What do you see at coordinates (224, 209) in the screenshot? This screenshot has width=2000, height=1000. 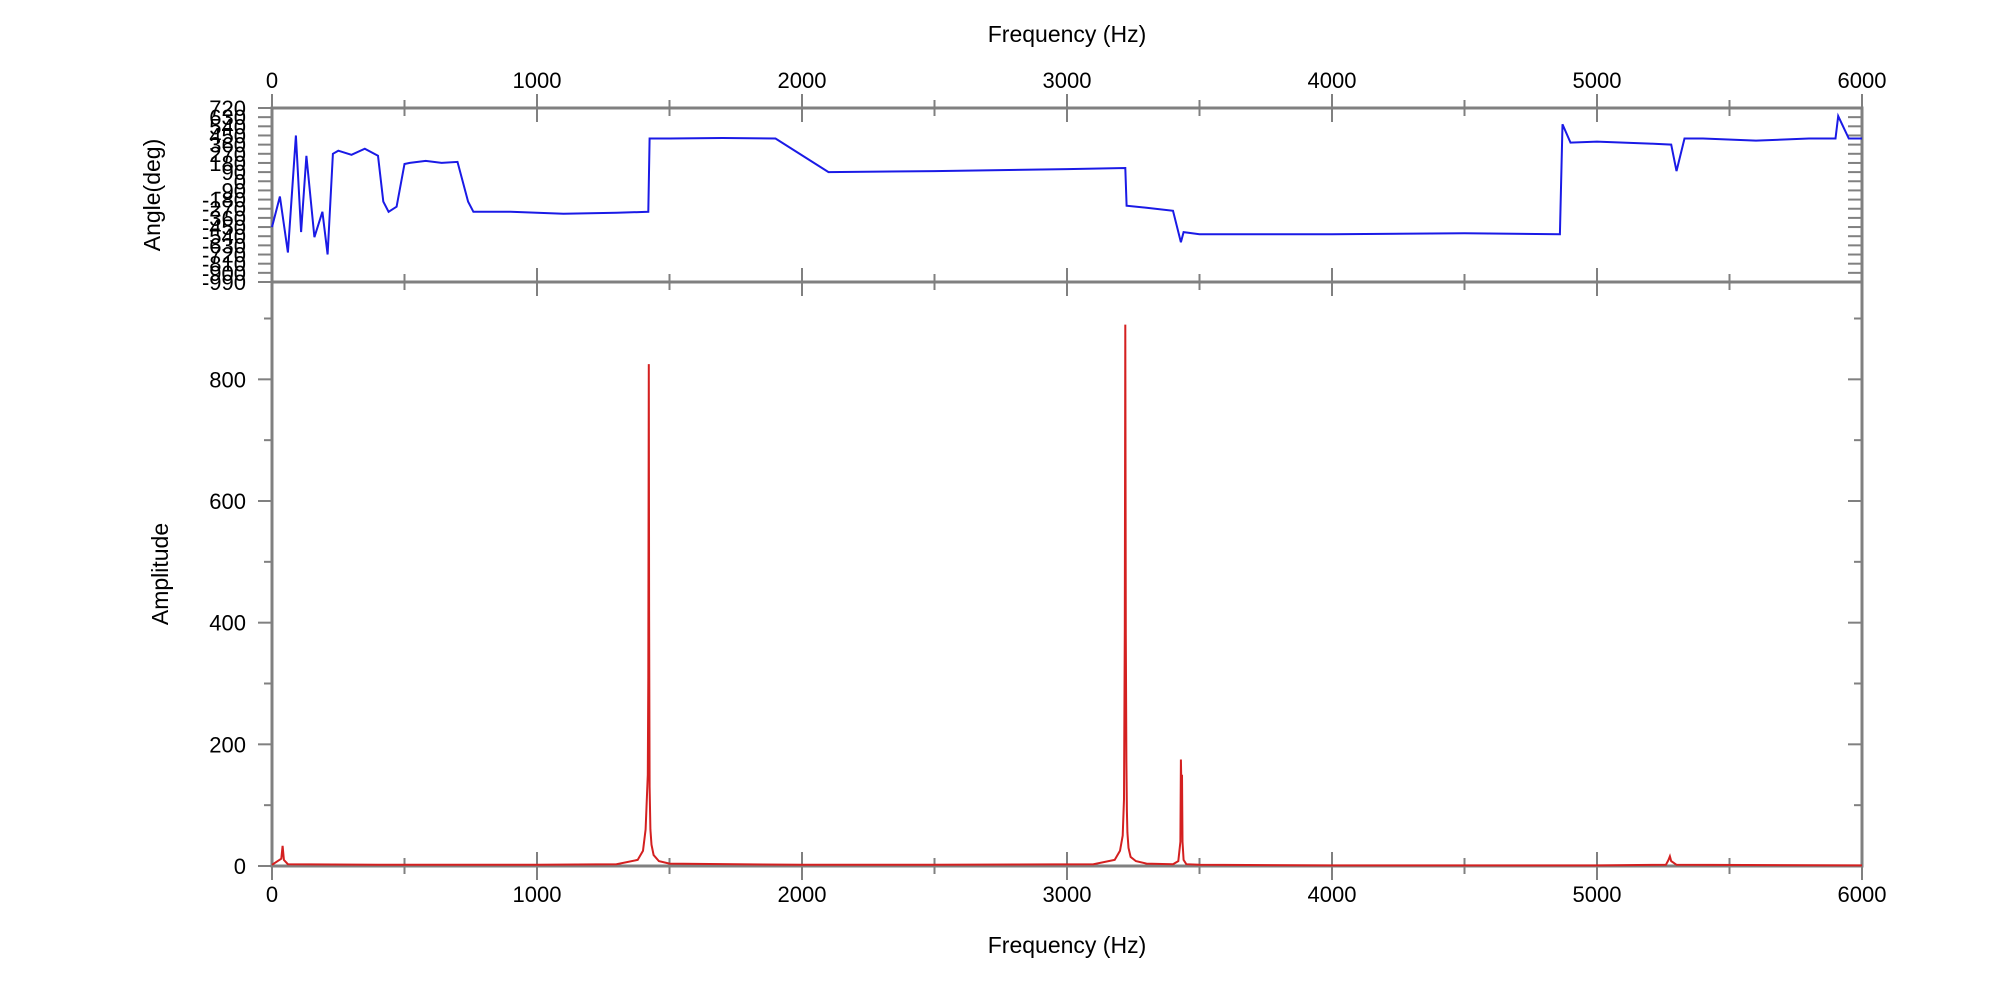 I see `phase-y-tick-label: -270` at bounding box center [224, 209].